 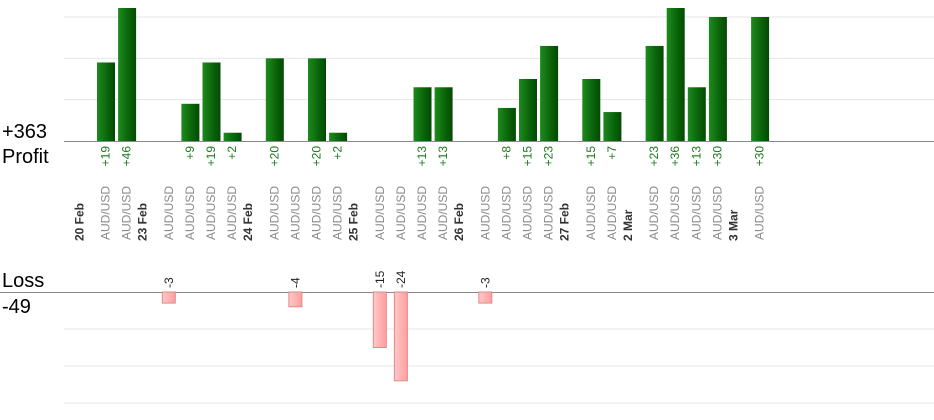 I want to click on loss-total: -49, so click(x=16, y=307).